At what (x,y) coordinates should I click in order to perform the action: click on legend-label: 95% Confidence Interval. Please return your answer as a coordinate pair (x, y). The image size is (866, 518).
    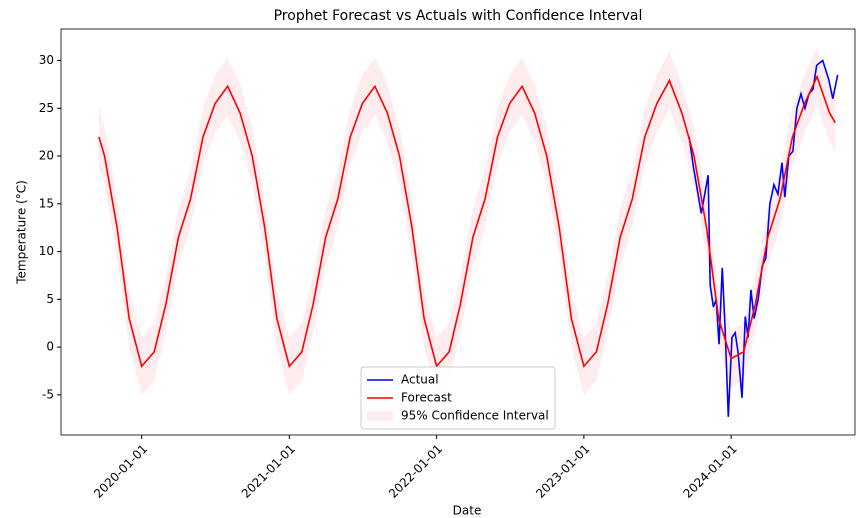
    Looking at the image, I should click on (475, 416).